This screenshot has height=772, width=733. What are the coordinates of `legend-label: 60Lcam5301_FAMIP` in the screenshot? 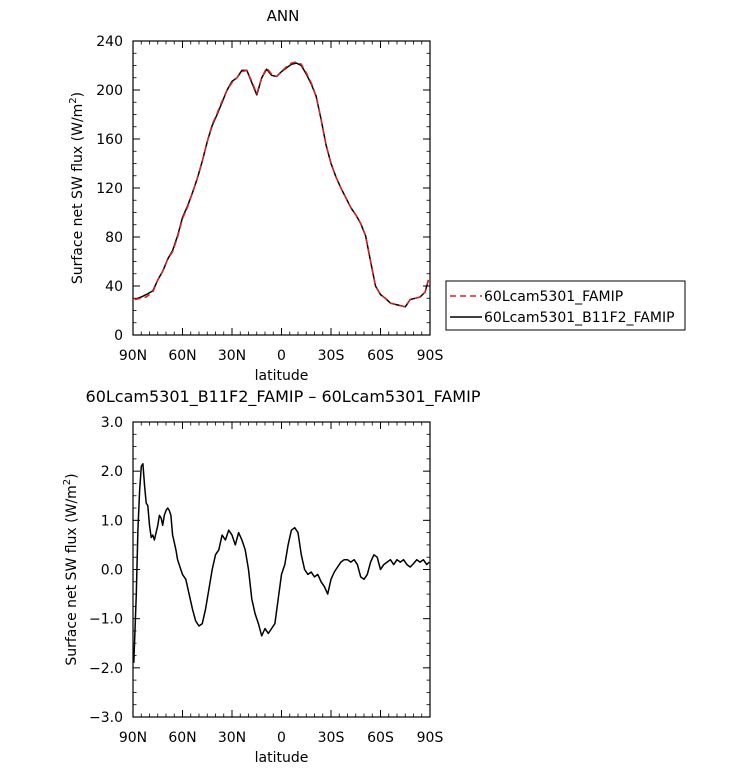 It's located at (553, 297).